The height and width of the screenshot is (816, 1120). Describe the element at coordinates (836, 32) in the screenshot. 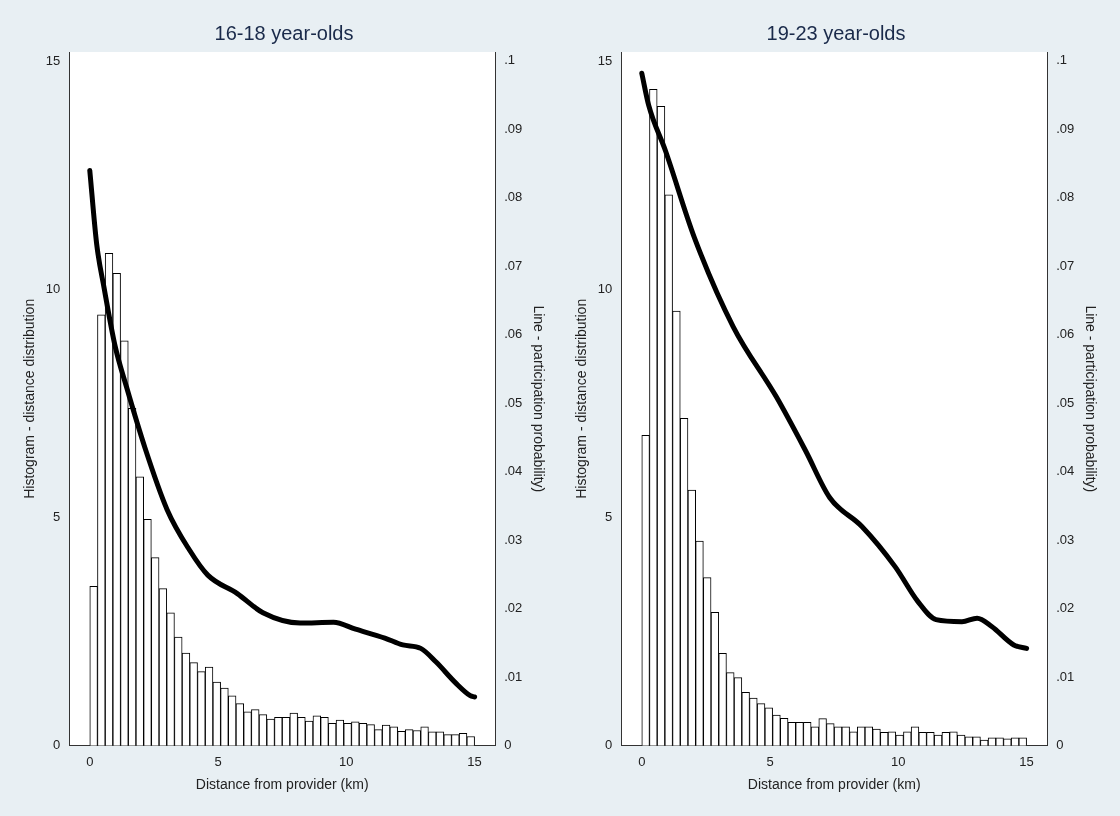

I see `chart-title: 19-23 year-olds` at that location.